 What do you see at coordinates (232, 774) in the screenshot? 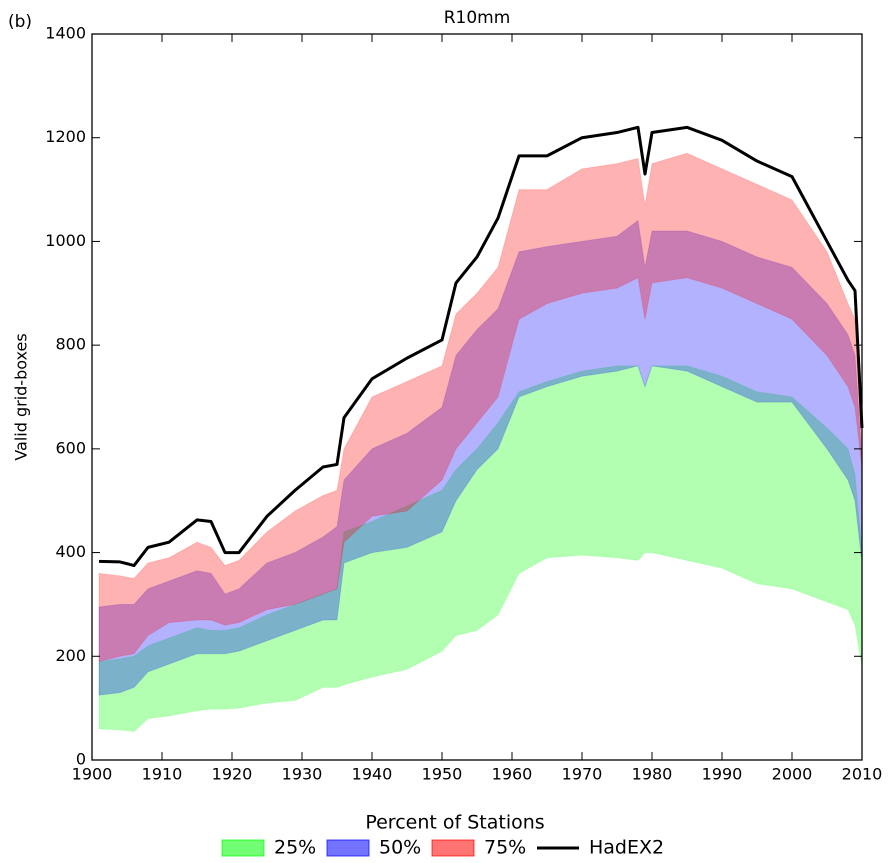
I see `x-tick-label: 1920` at bounding box center [232, 774].